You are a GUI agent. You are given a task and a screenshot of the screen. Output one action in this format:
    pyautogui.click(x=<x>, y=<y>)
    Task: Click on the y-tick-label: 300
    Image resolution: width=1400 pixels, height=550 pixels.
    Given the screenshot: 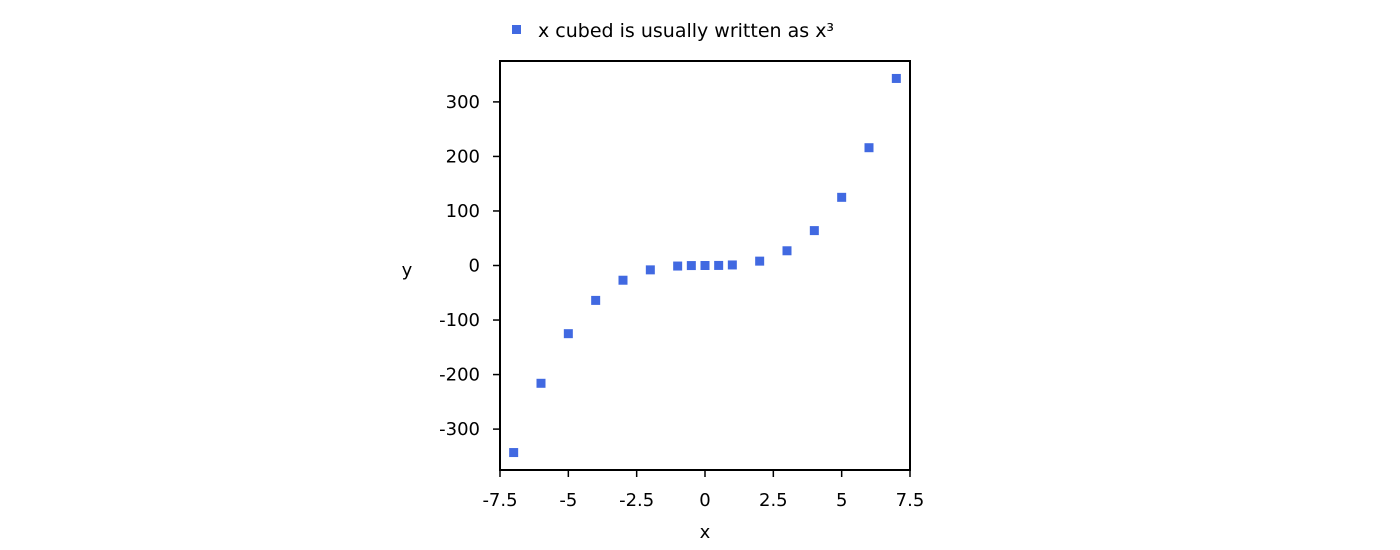 What is the action you would take?
    pyautogui.click(x=463, y=102)
    